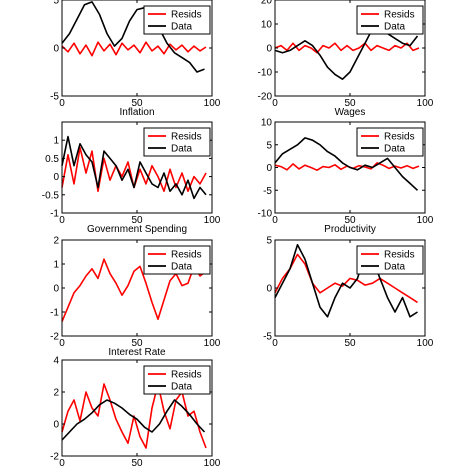 This screenshot has height=474, width=474. What do you see at coordinates (136, 112) in the screenshot?
I see `x-axis-label: Inflation` at bounding box center [136, 112].